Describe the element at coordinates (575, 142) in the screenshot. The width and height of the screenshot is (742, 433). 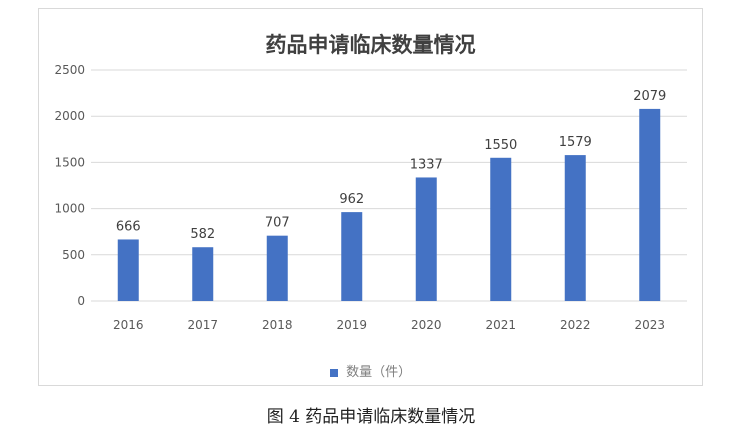
I see `data-label: 1579` at that location.